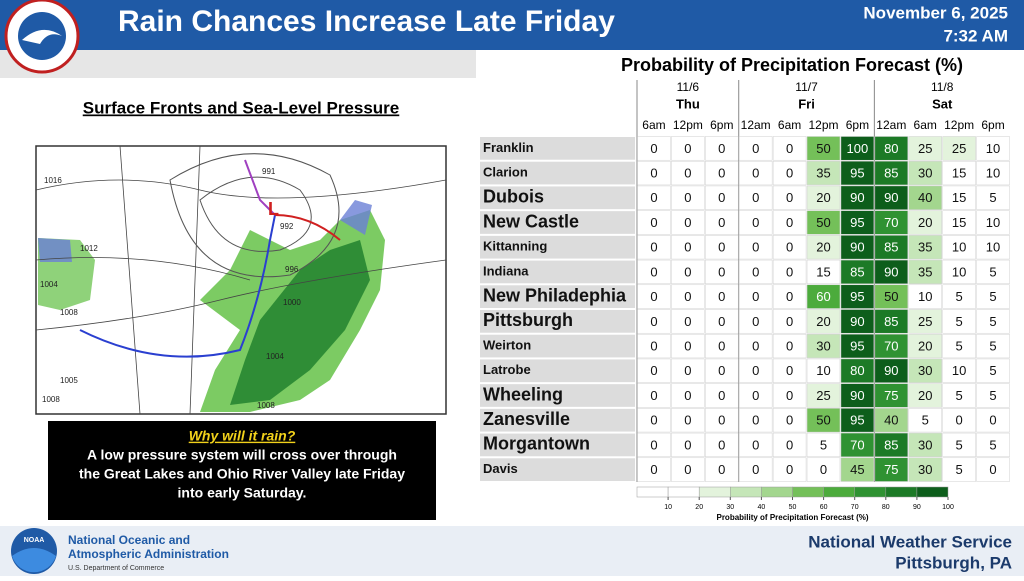  Describe the element at coordinates (857, 420) in the screenshot. I see `pop-value: 95` at that location.